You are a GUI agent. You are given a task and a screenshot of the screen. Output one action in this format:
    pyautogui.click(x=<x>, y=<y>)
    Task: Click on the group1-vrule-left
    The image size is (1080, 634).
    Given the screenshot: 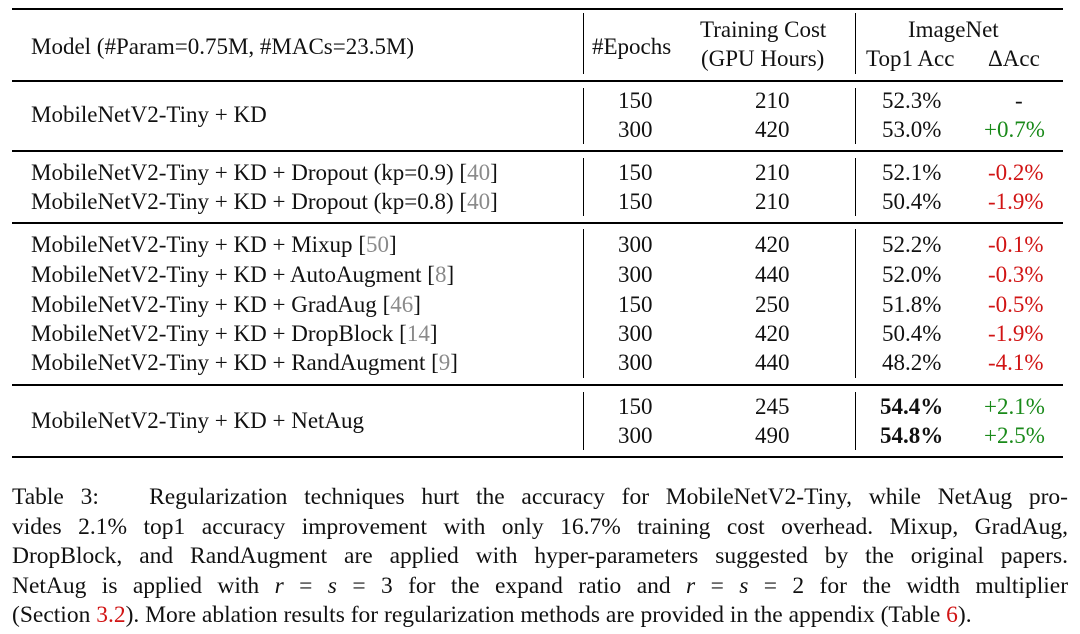 What is the action you would take?
    pyautogui.click(x=583, y=116)
    